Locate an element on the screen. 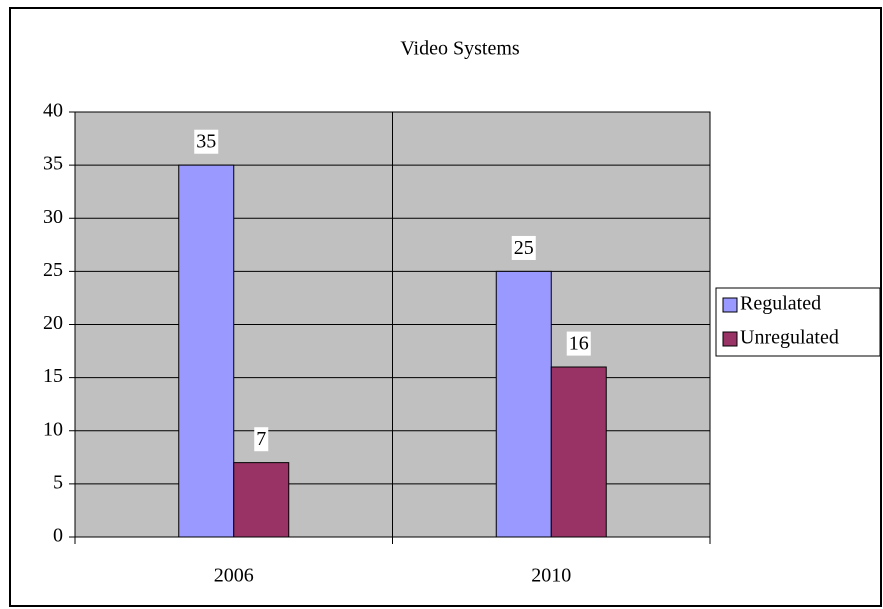 The height and width of the screenshot is (609, 883). y-tick-label: 30 is located at coordinates (53, 217).